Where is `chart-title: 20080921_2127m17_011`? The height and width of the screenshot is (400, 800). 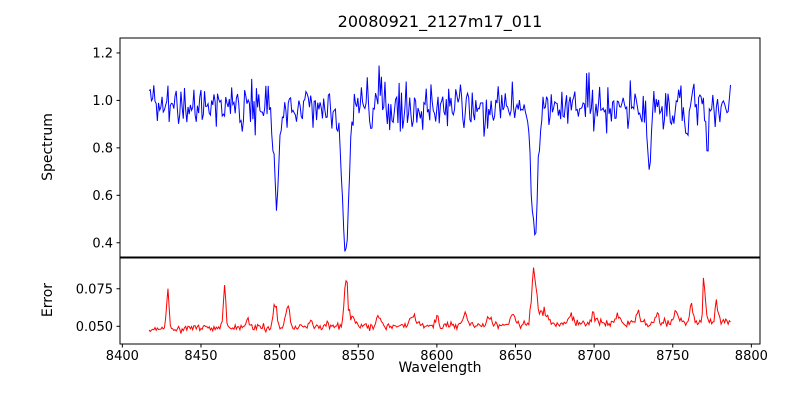
chart-title: 20080921_2127m17_011 is located at coordinates (440, 21).